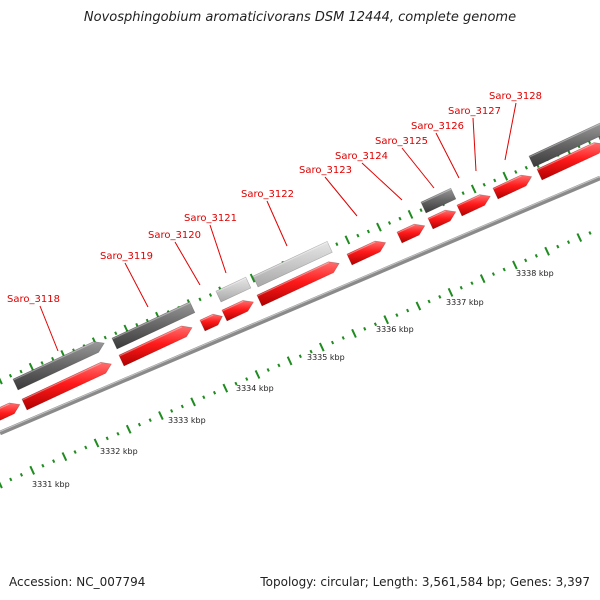  Describe the element at coordinates (535, 273) in the screenshot. I see `kbp-coordinate-label: 3338 kbp` at that location.